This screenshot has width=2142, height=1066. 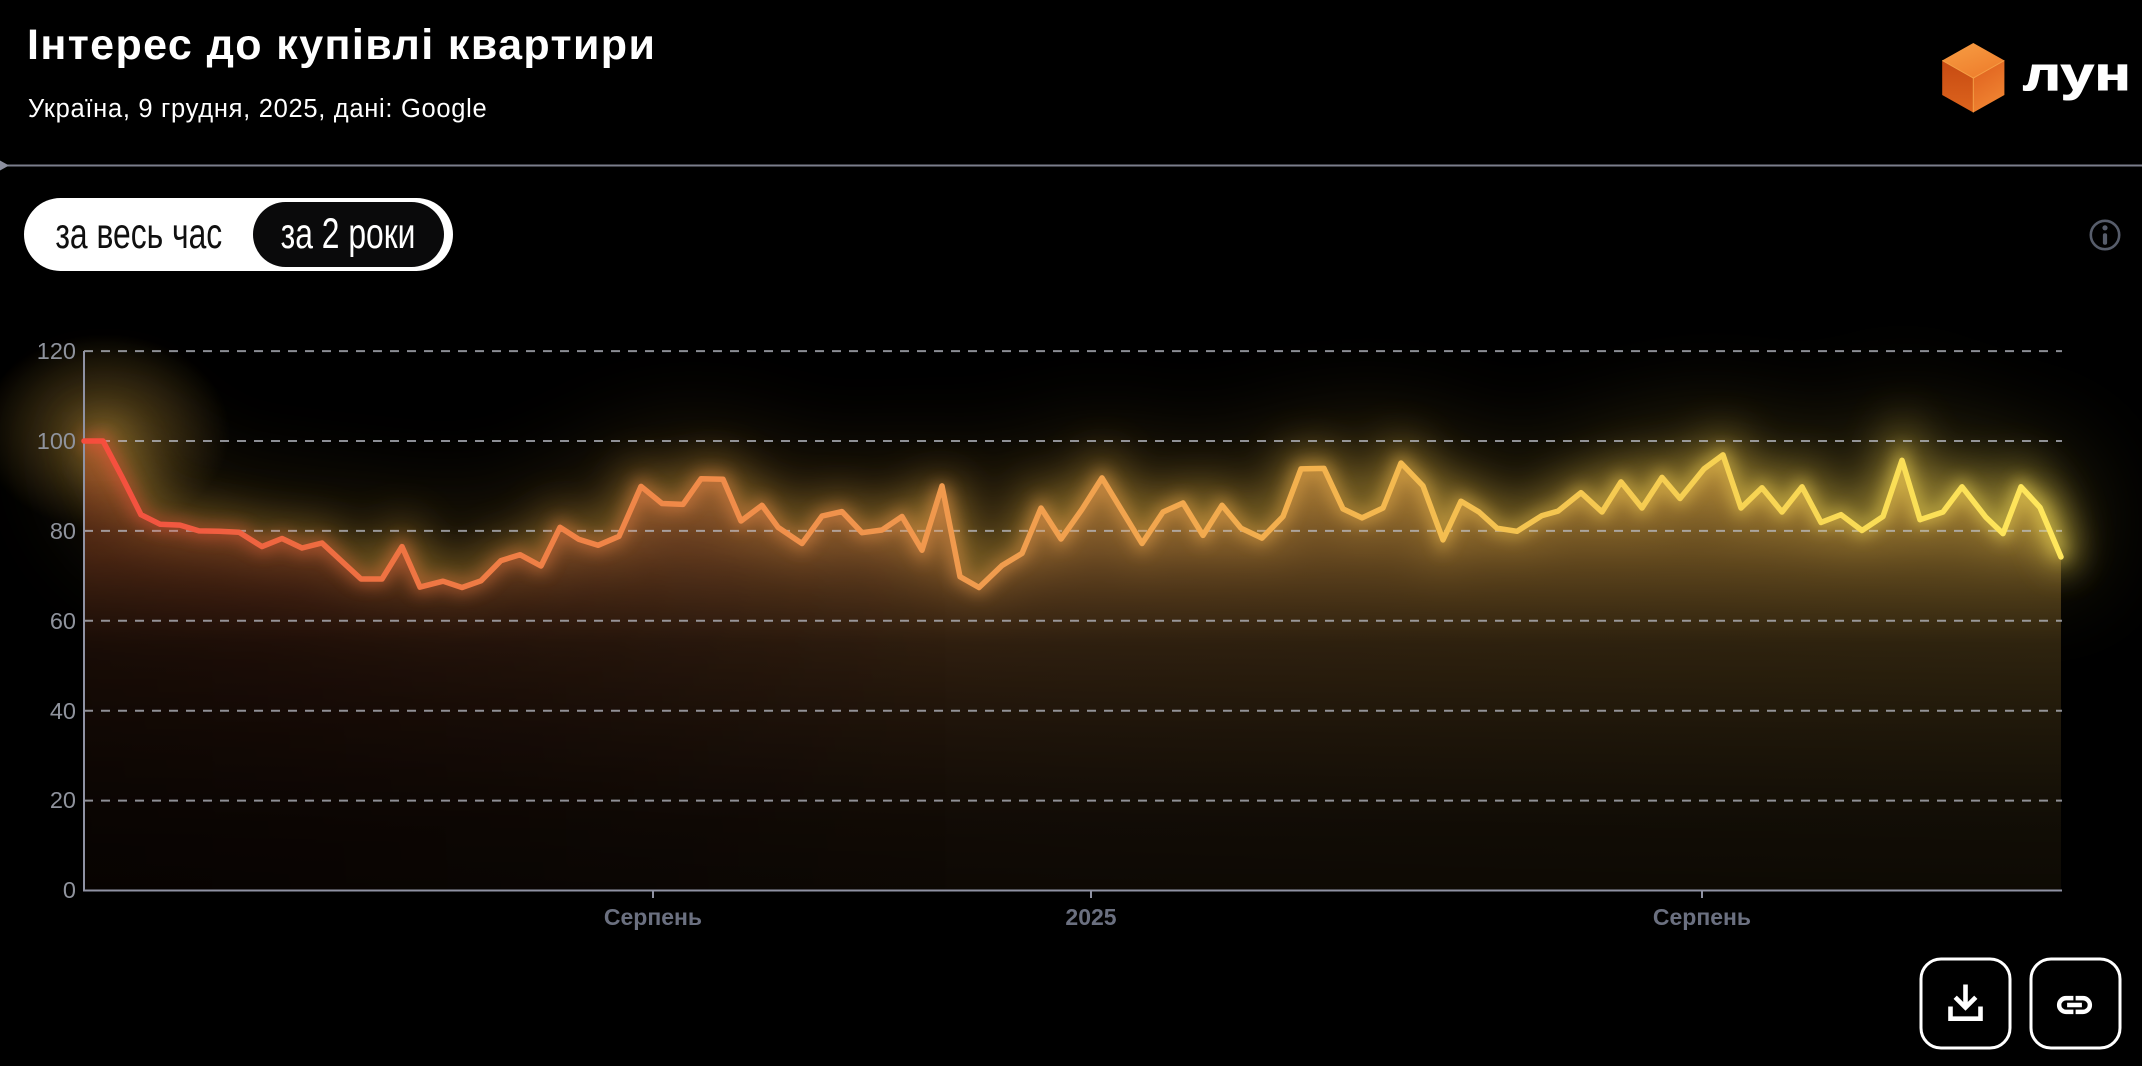 I want to click on svg-text: 20, so click(x=63, y=800).